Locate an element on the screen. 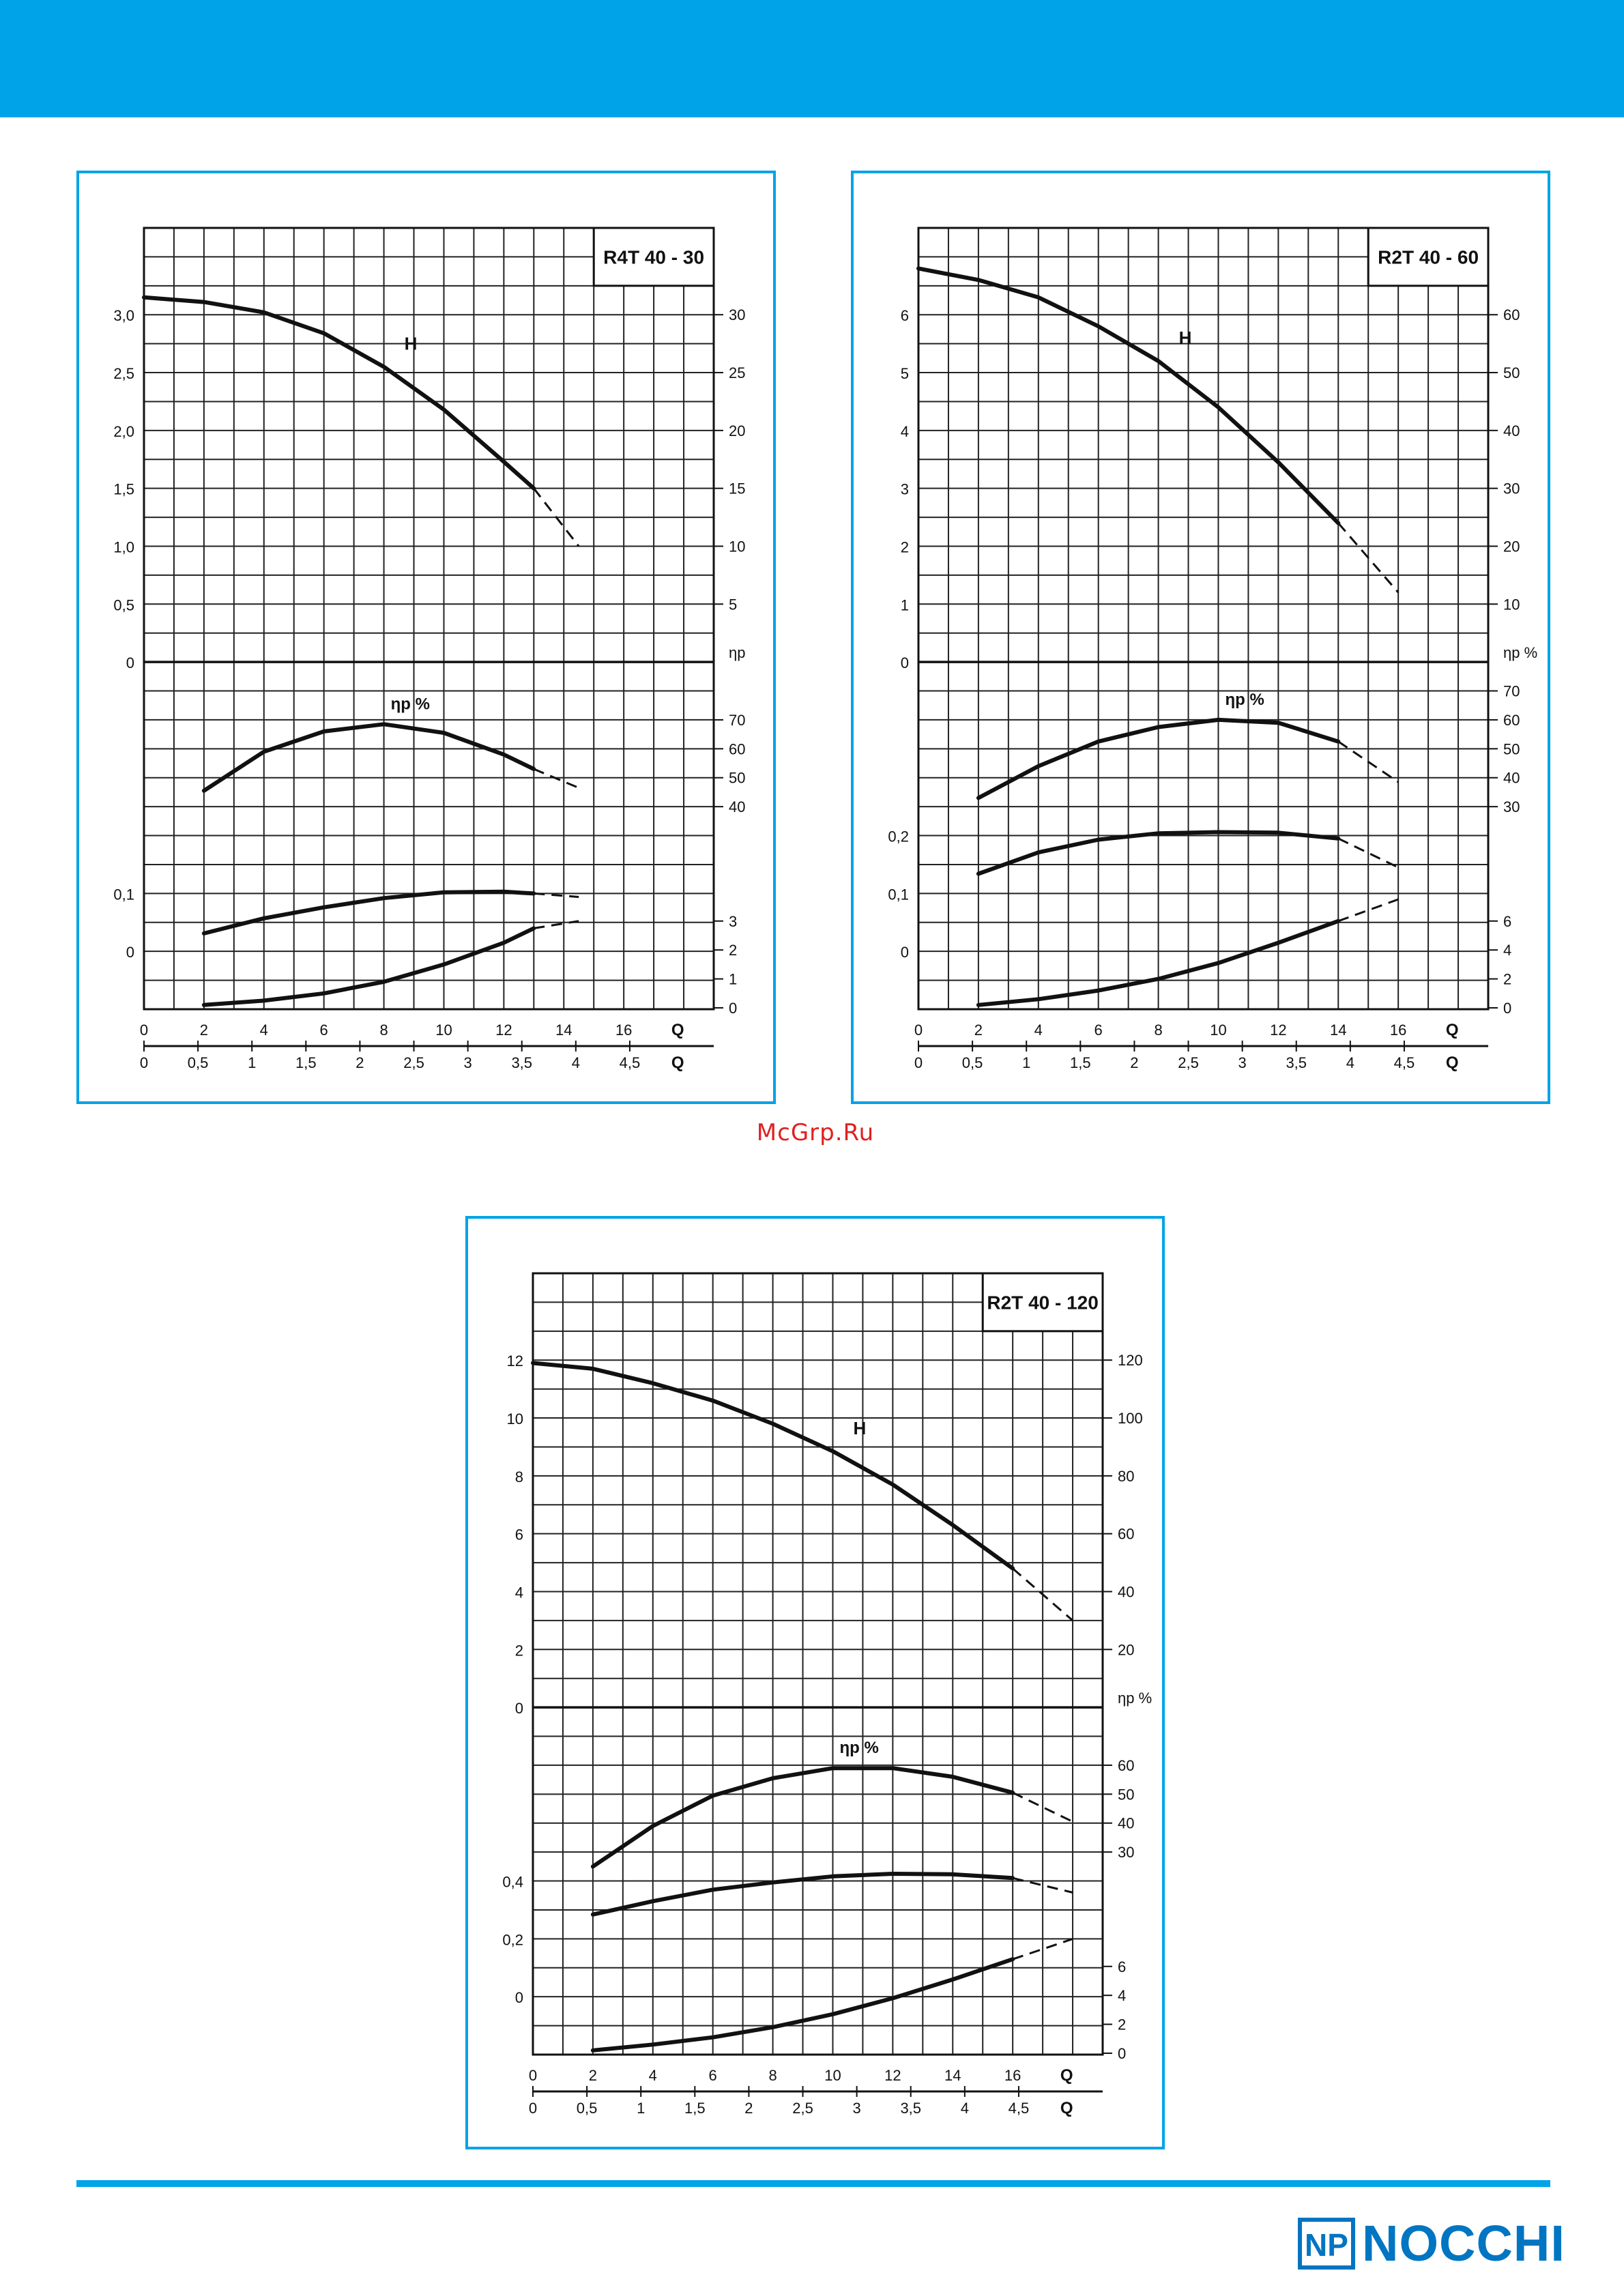 This screenshot has height=2275, width=1624. head-right-tick-label: 120 is located at coordinates (1130, 1360).